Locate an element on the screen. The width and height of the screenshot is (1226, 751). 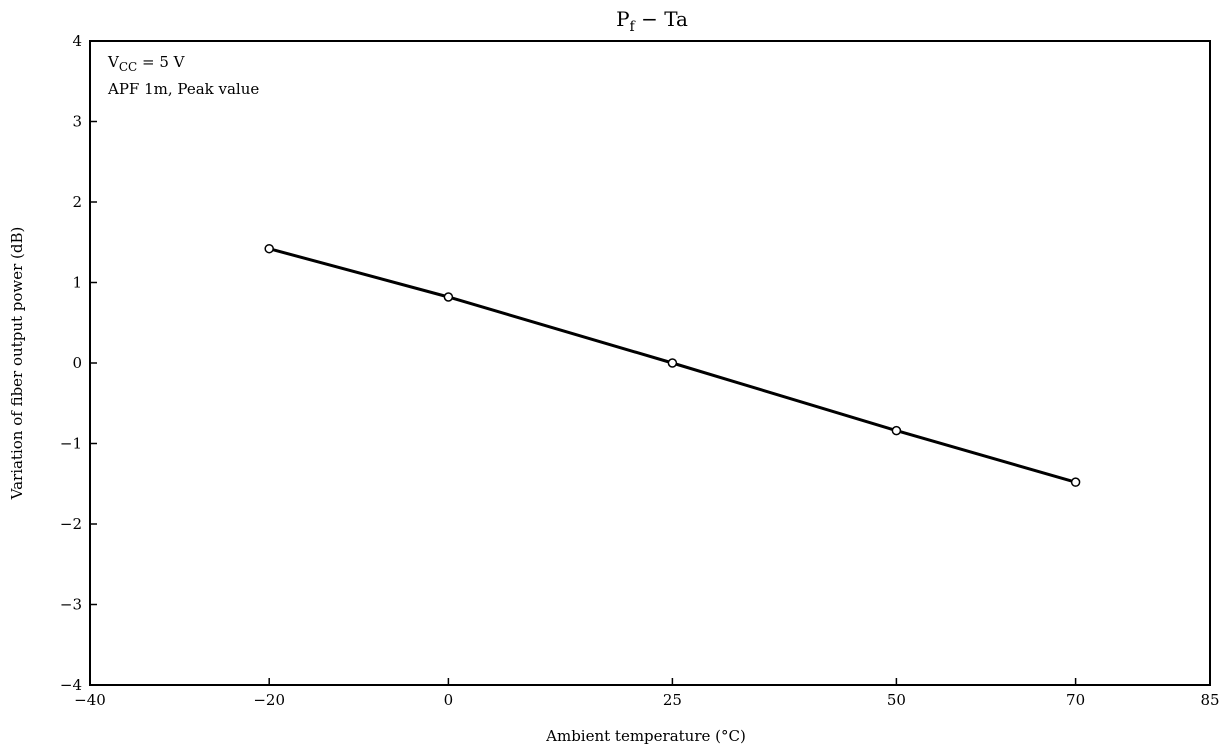
x-tick-label: 70 is located at coordinates (1075, 700).